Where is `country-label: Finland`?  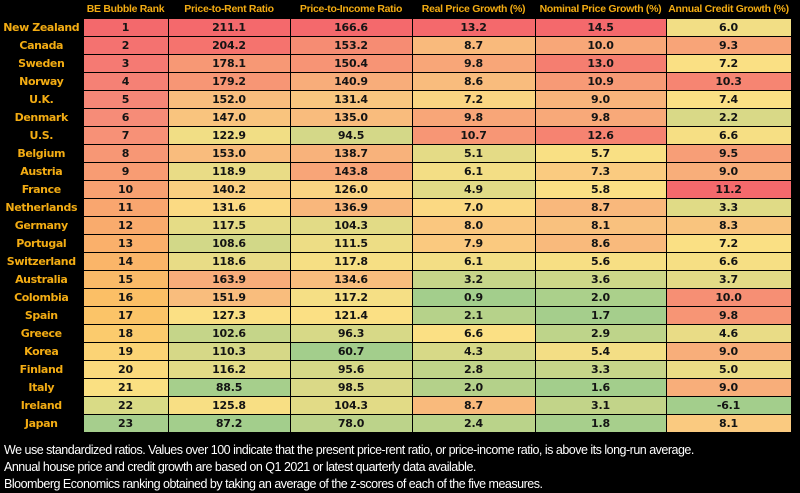
country-label: Finland is located at coordinates (41, 369).